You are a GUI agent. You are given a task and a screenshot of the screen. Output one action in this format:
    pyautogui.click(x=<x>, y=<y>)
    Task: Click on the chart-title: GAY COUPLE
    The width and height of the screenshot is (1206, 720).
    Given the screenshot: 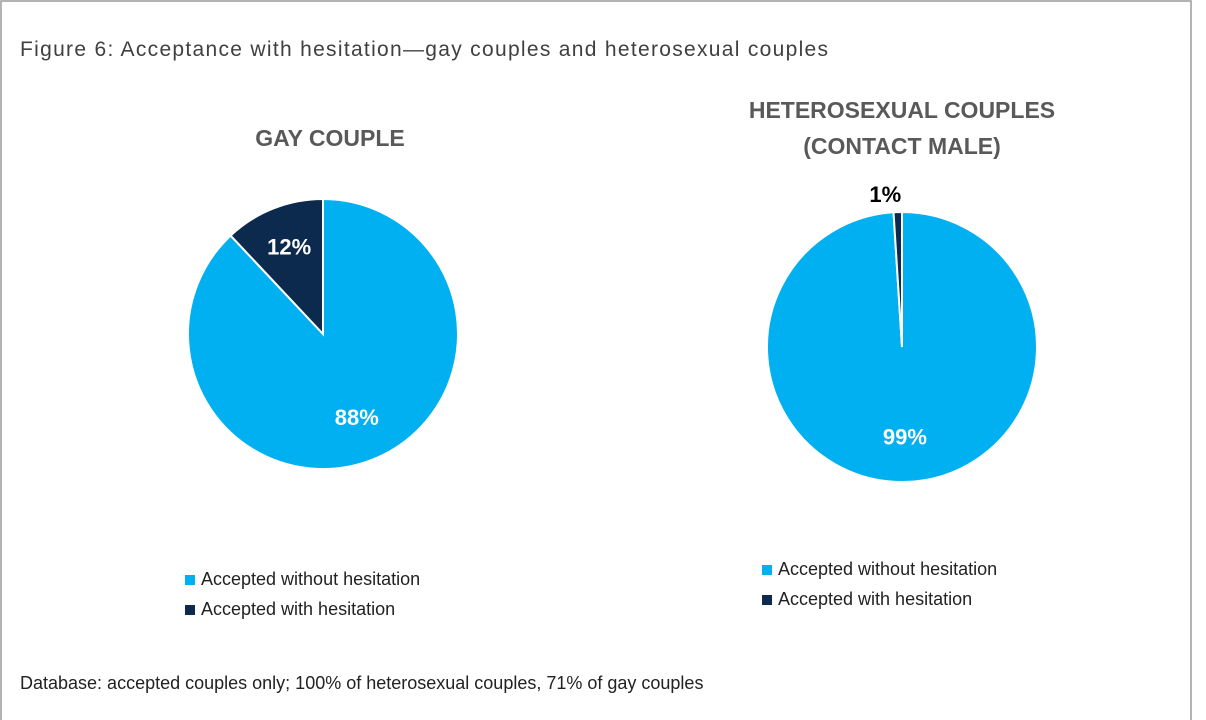 What is the action you would take?
    pyautogui.click(x=330, y=138)
    